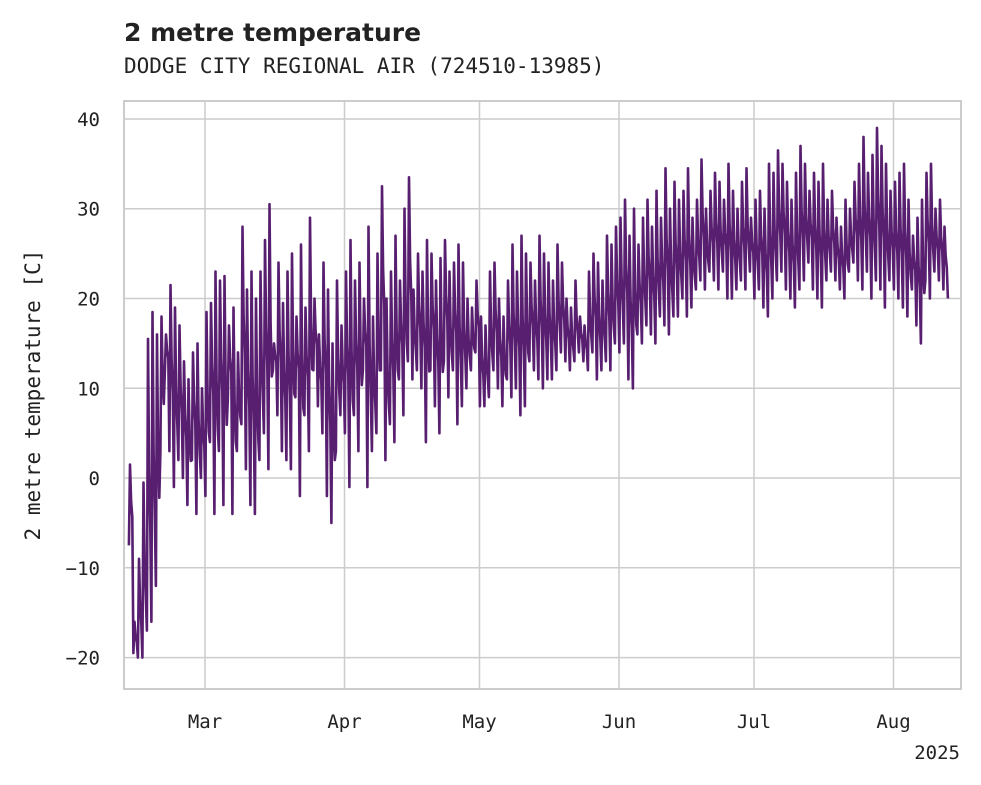 The image size is (981, 785). Describe the element at coordinates (88, 299) in the screenshot. I see `y-tick-label: 20` at that location.